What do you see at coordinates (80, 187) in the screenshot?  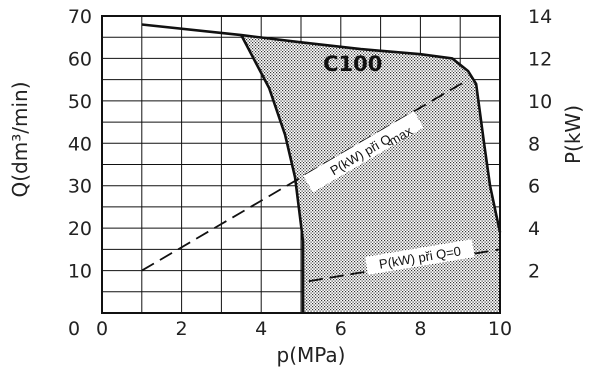 I see `y-left-tick-label: 30` at bounding box center [80, 187].